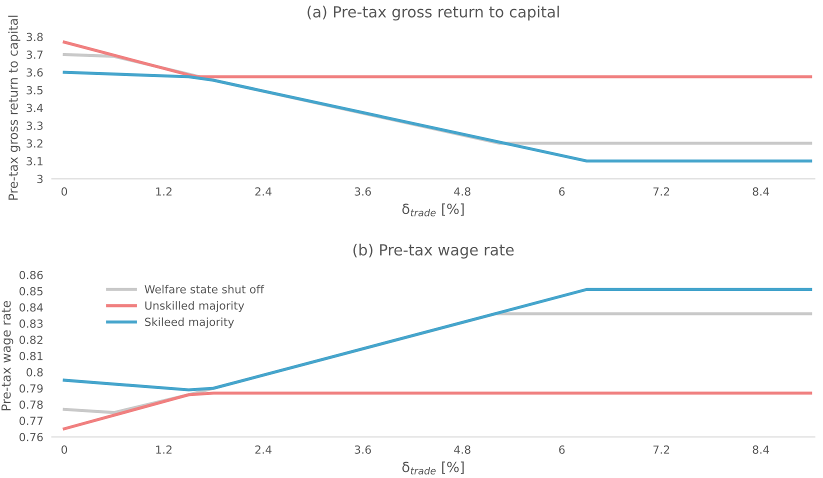 Image resolution: width=823 pixels, height=478 pixels. I want to click on y-tick-label: 0.77, so click(31, 421).